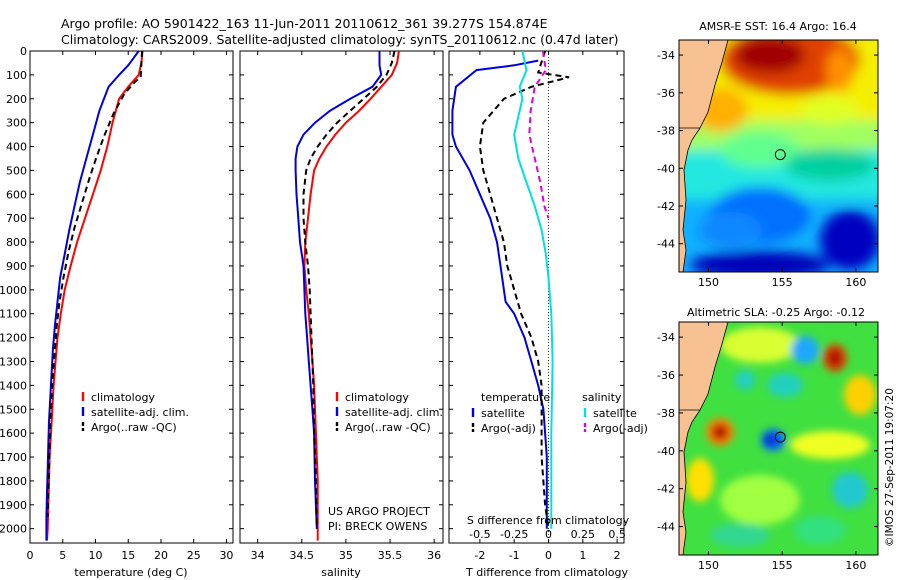 The image size is (900, 580). I want to click on sst-map-title: AMSR-E SST: 16.4 Argo: 16.4, so click(778, 26).